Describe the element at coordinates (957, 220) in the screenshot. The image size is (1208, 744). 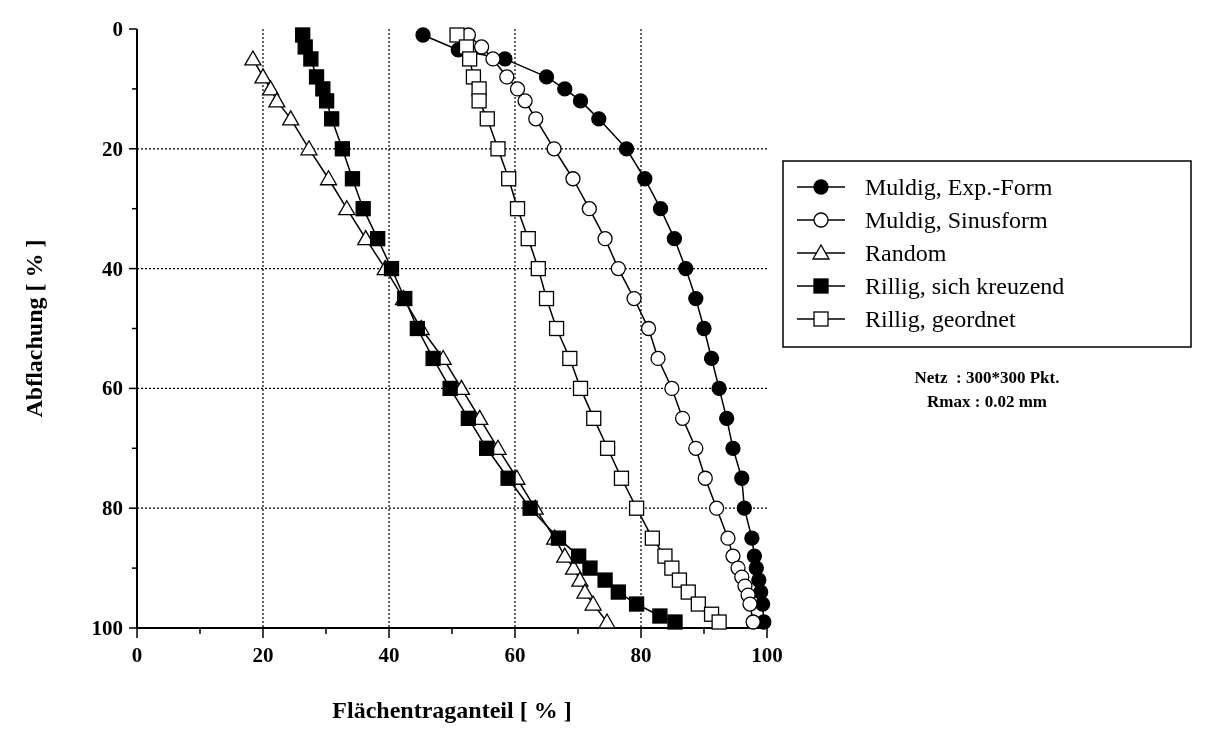
I see `legend-label: Muldig, Sinusform` at that location.